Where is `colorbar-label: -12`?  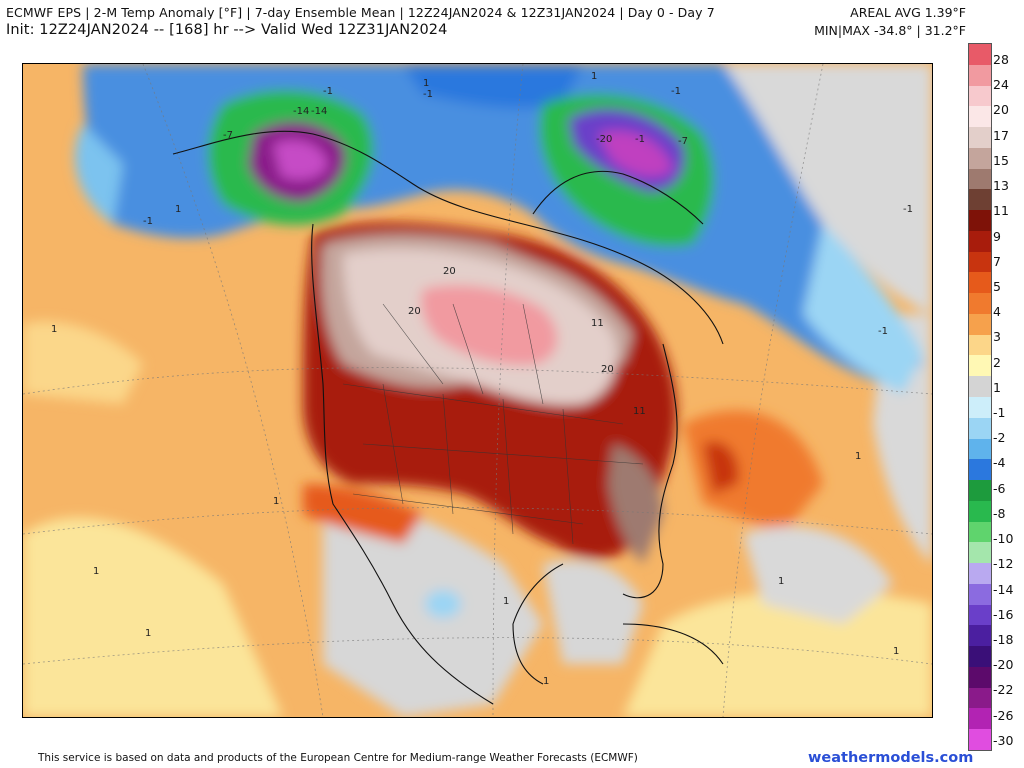
colorbar-label: -12 is located at coordinates (1003, 564).